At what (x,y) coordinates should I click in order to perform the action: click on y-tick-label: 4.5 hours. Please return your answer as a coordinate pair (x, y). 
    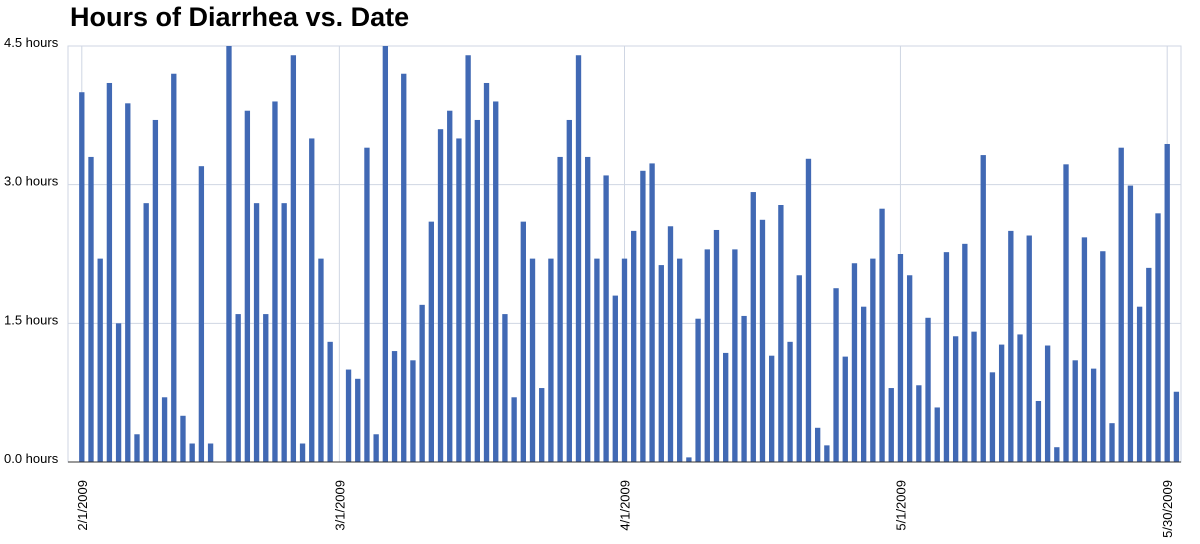
    Looking at the image, I should click on (31, 42).